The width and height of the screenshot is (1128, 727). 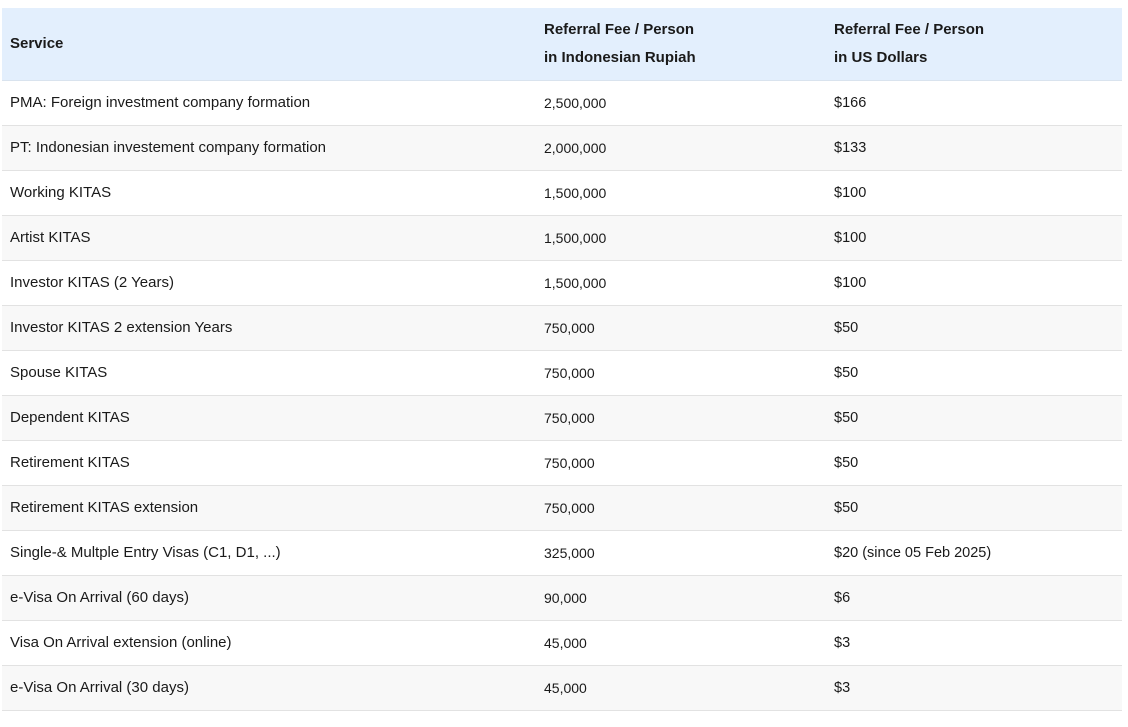 I want to click on usd-fee-cell: $133, so click(x=974, y=148).